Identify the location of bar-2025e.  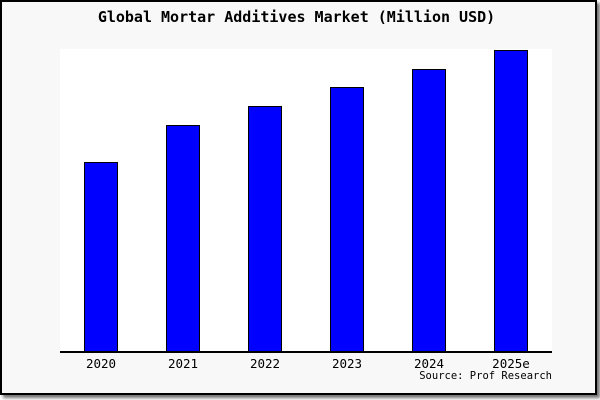
(511, 200).